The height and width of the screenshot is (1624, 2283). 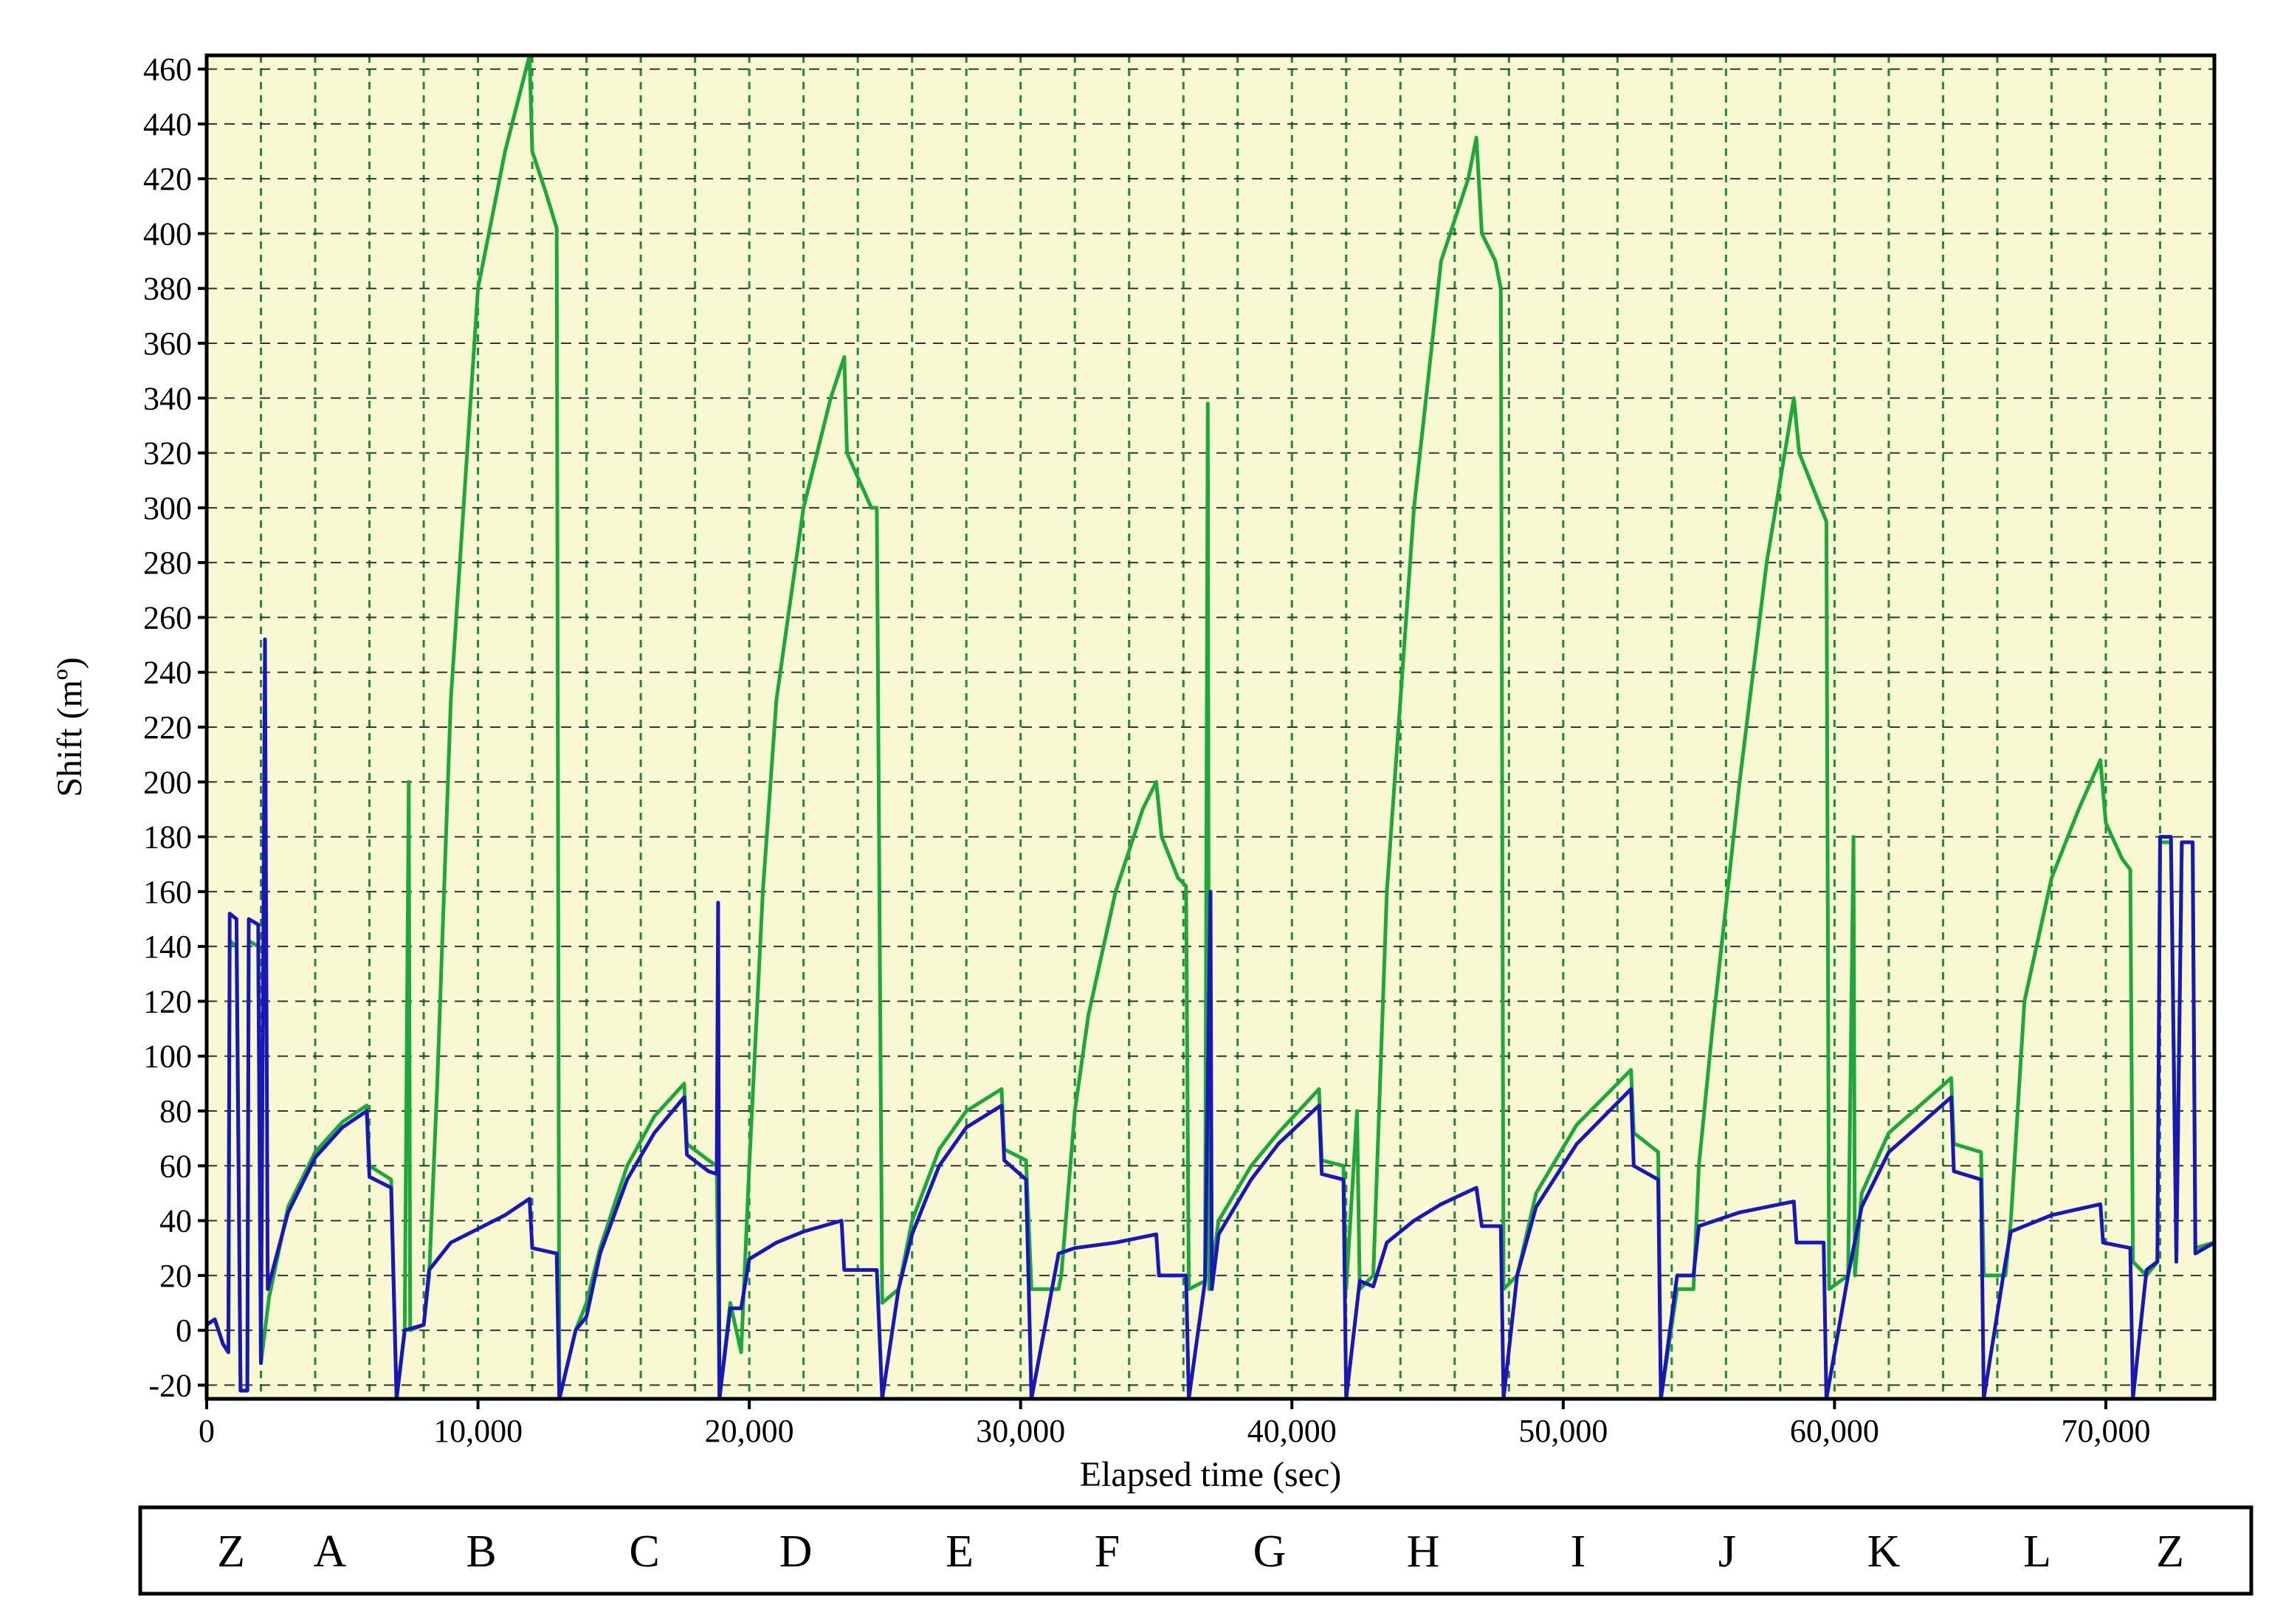 I want to click on segment-label: H, so click(x=1423, y=1552).